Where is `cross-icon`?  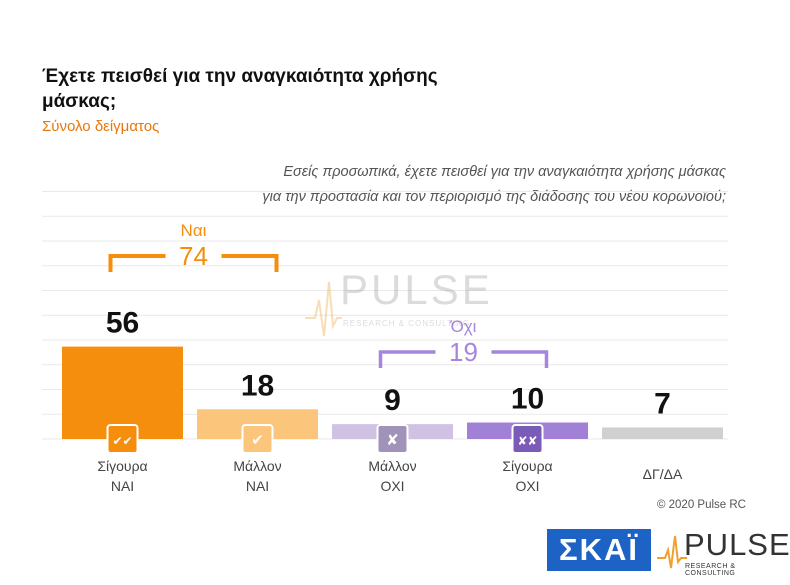
cross-icon is located at coordinates (392, 439).